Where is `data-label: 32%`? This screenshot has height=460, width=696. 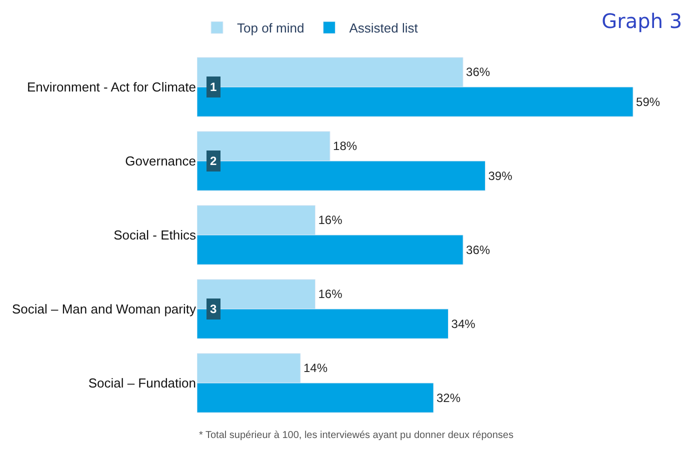
data-label: 32% is located at coordinates (448, 397).